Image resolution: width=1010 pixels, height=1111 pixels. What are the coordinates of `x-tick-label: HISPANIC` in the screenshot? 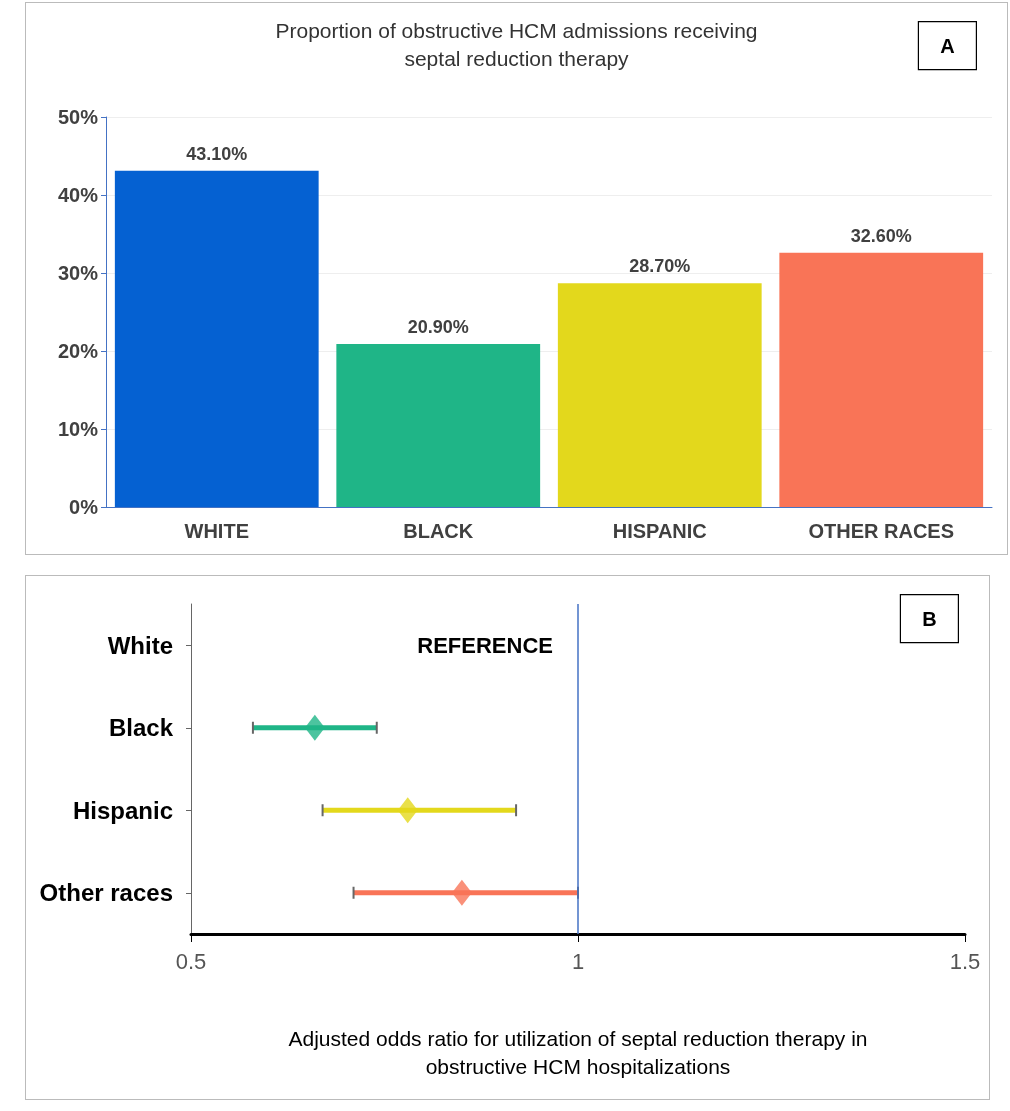 It's located at (659, 531).